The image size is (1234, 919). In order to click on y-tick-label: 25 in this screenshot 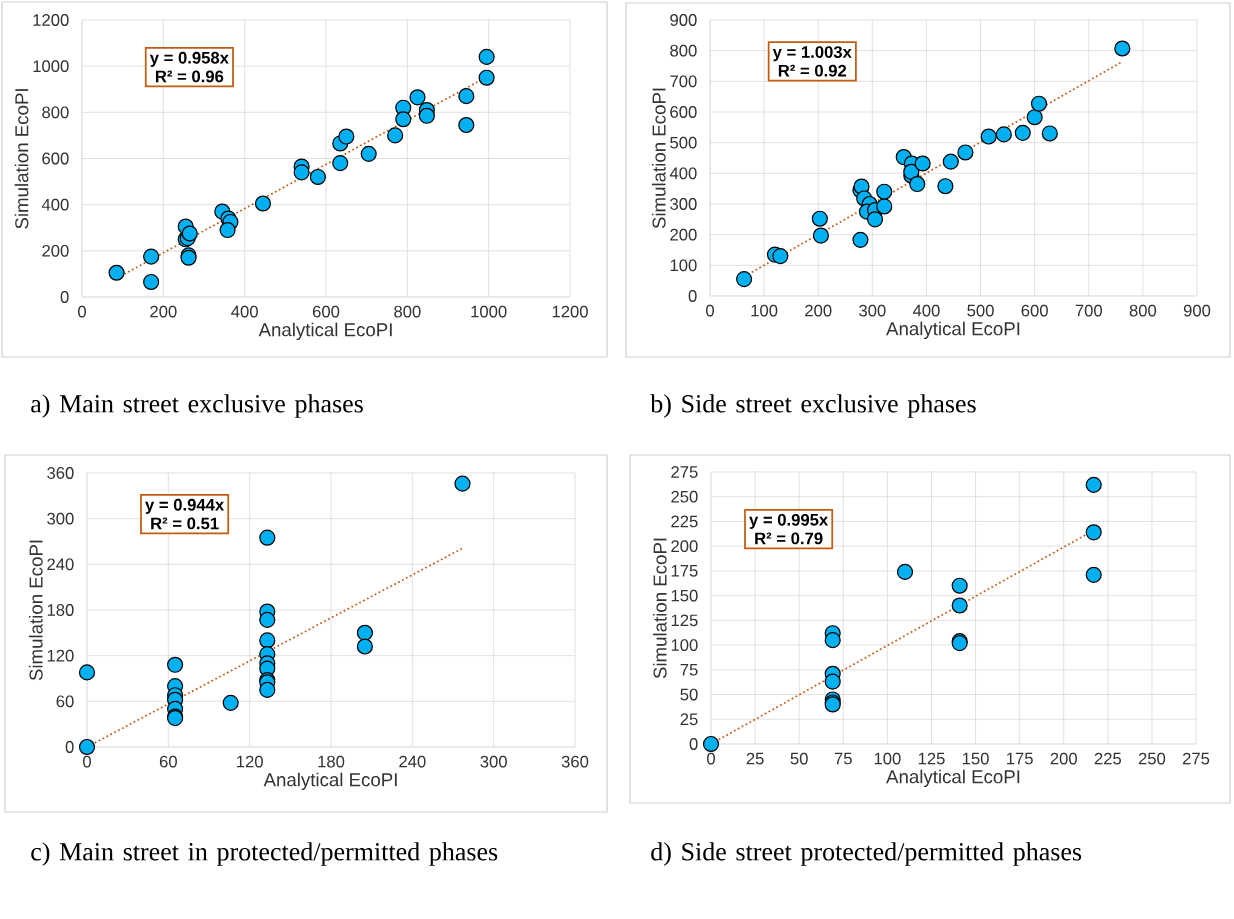, I will do `click(689, 719)`.